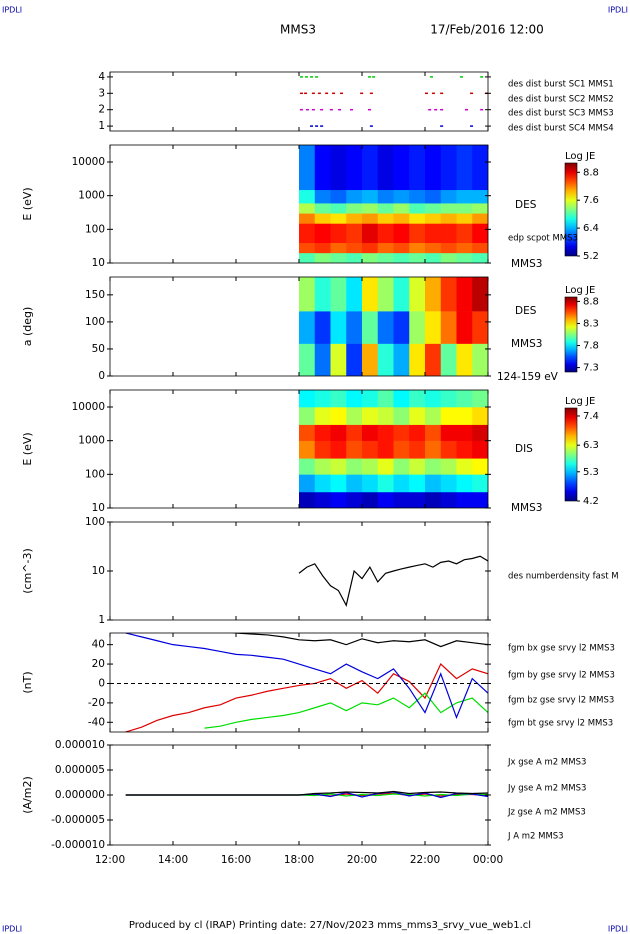 This screenshot has width=630, height=934. What do you see at coordinates (101, 110) in the screenshot?
I see `y-tick-label: 2` at bounding box center [101, 110].